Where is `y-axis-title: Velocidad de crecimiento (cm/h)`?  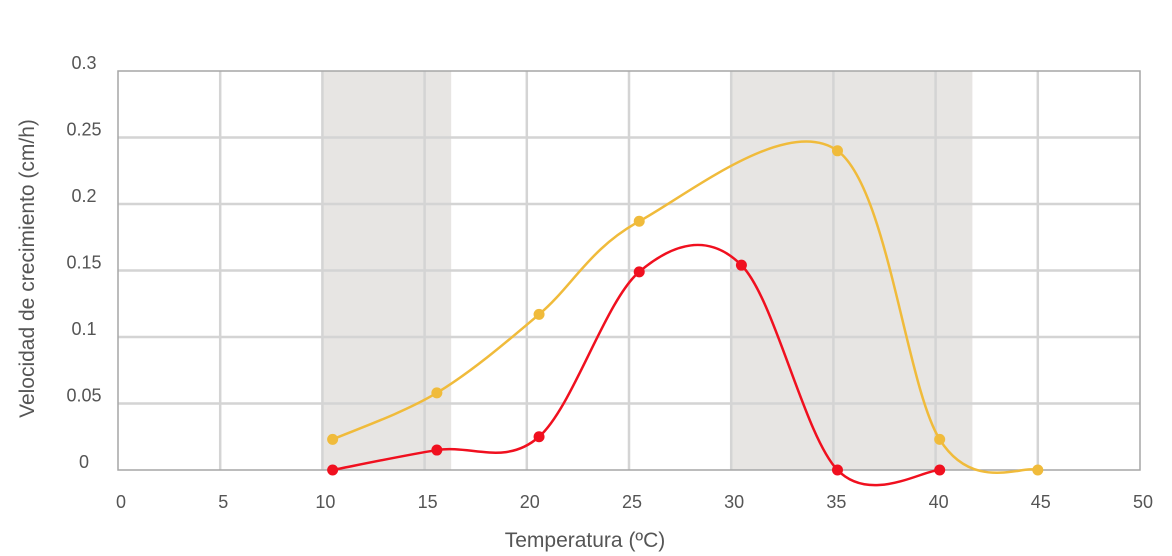 y-axis-title: Velocidad de crecimiento (cm/h) is located at coordinates (27, 268).